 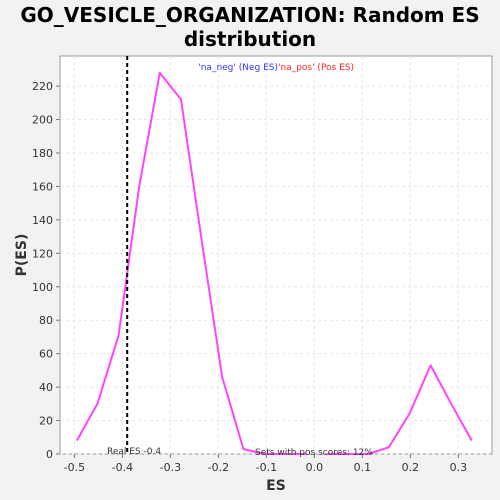 What do you see at coordinates (49, 454) in the screenshot?
I see `y-tick-label: 0` at bounding box center [49, 454].